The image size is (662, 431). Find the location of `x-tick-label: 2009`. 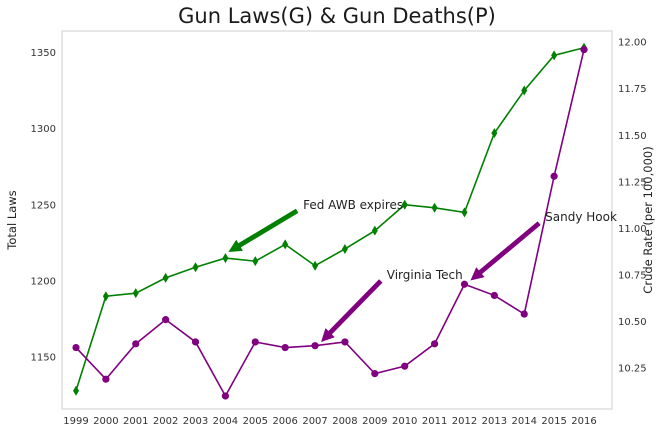

x-tick-label: 2009 is located at coordinates (374, 421).